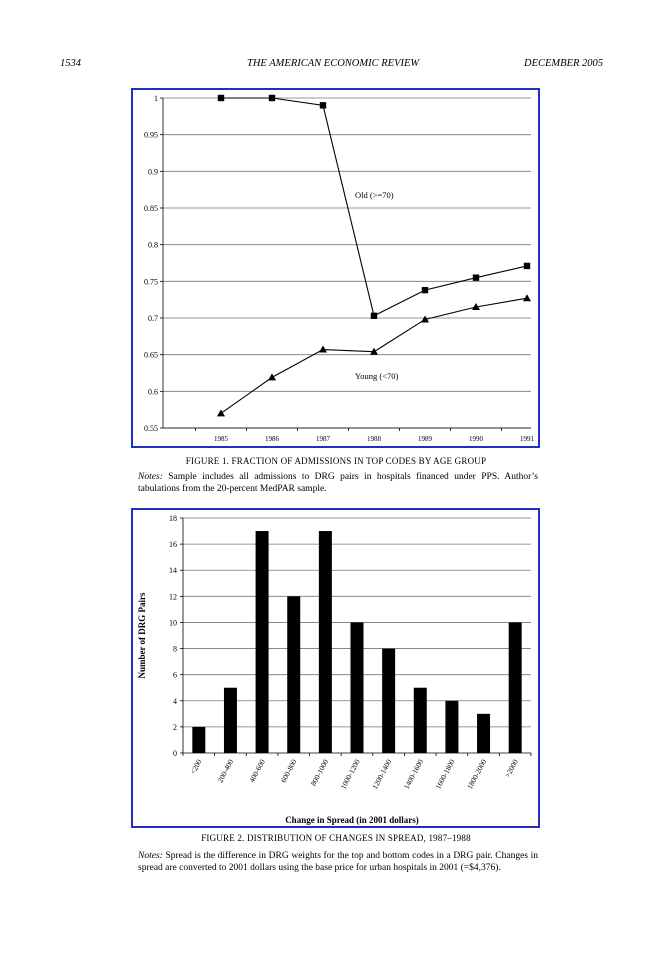 This screenshot has width=672, height=960. What do you see at coordinates (564, 63) in the screenshot?
I see `issue-date: DECEMBER 2005` at bounding box center [564, 63].